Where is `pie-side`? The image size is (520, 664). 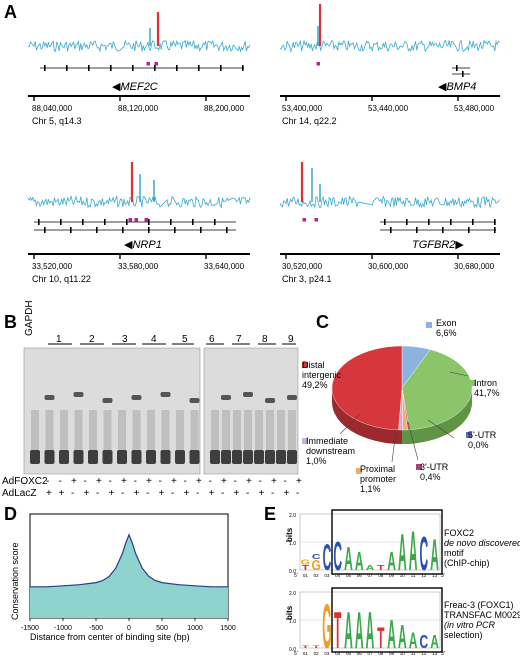
pie-side is located at coordinates (437, 416).